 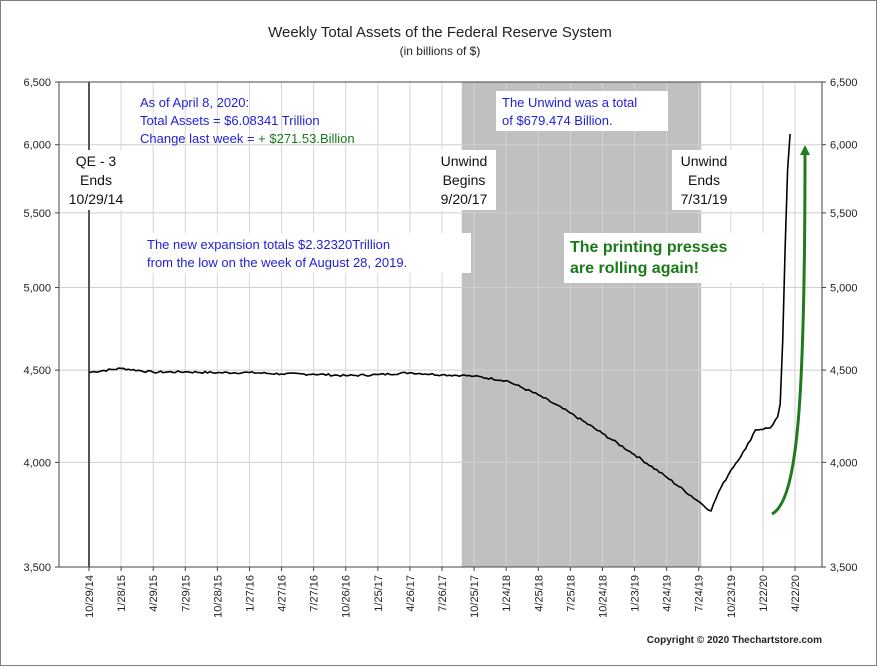 What do you see at coordinates (411, 593) in the screenshot?
I see `x-tick-label: 4/26/17` at bounding box center [411, 593].